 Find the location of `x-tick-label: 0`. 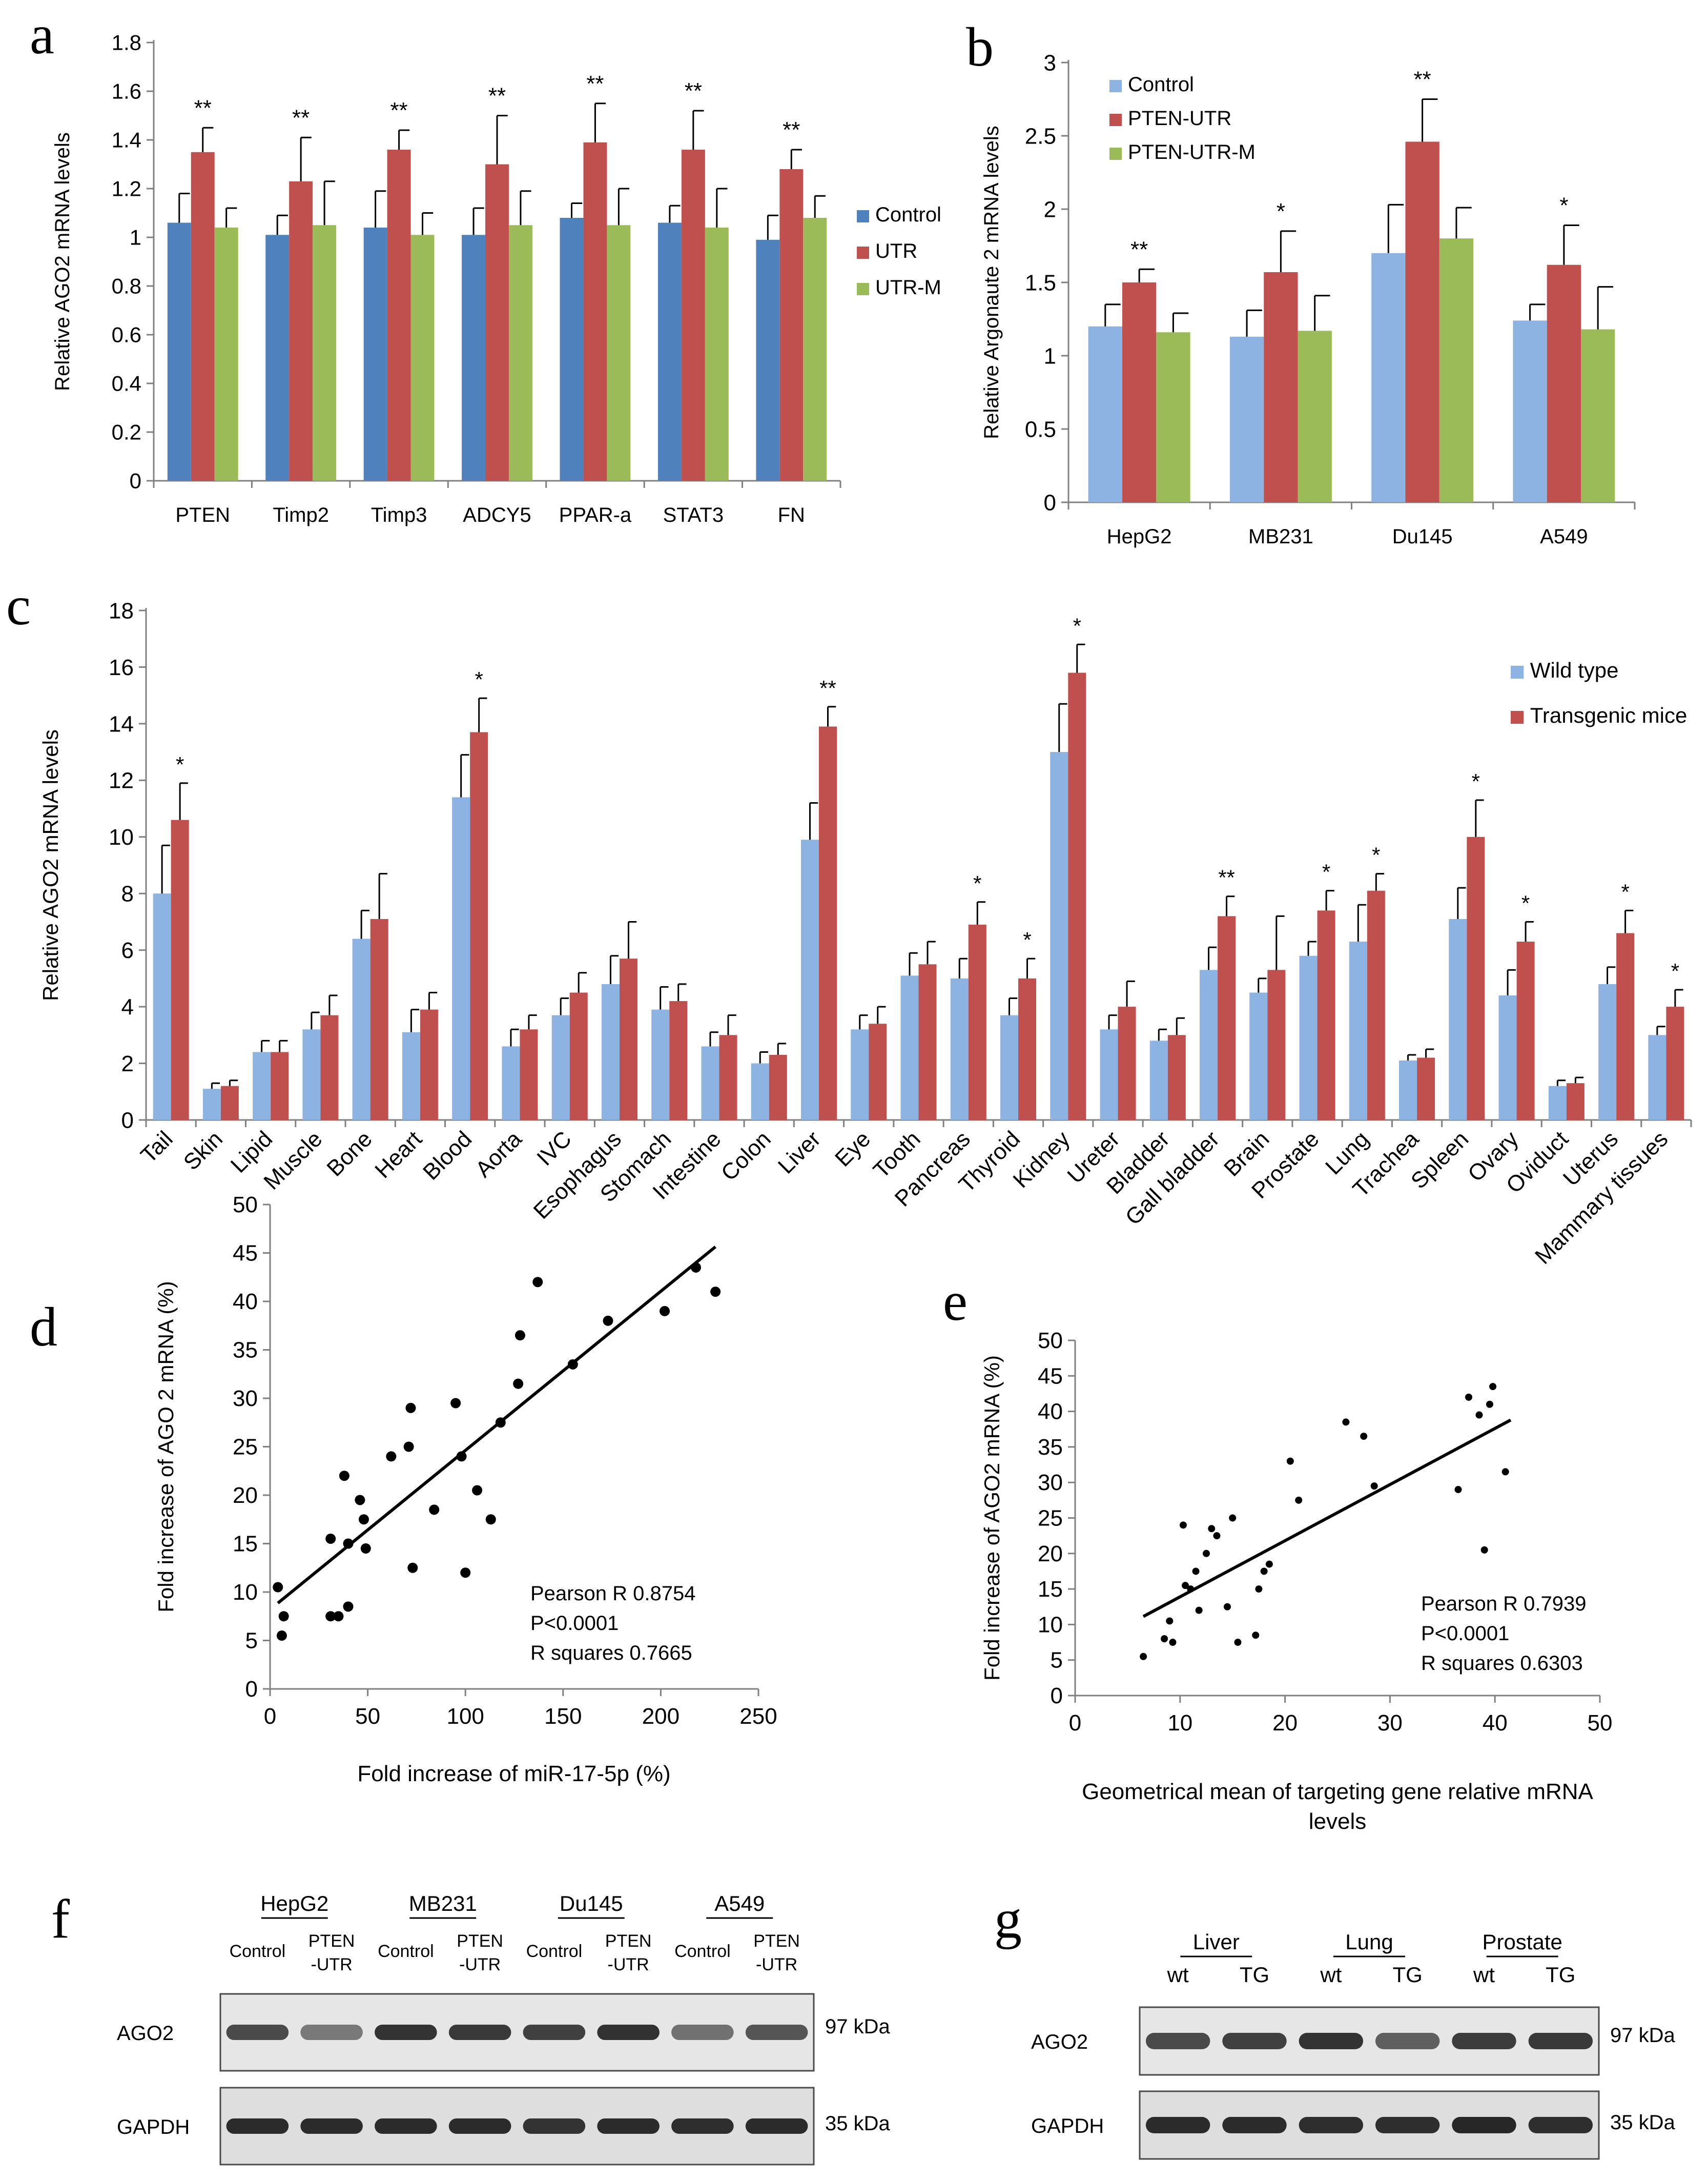

x-tick-label: 0 is located at coordinates (270, 1716).